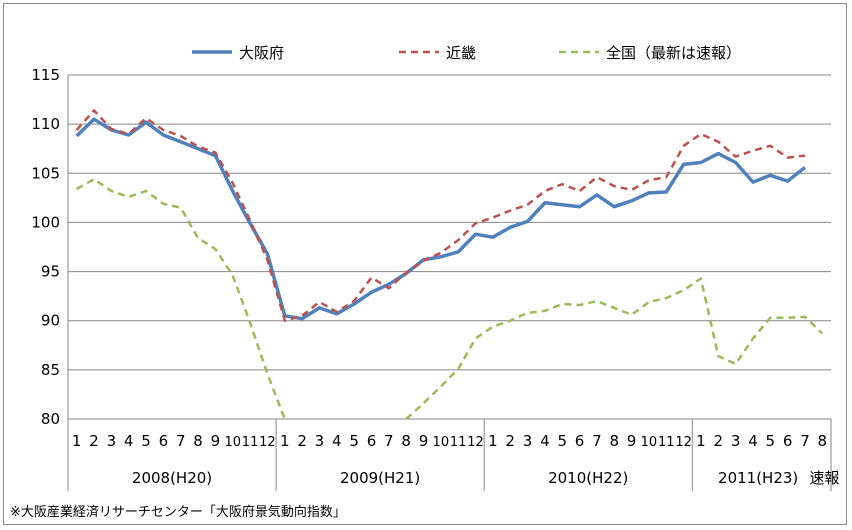 Image resolution: width=852 pixels, height=530 pixels. Describe the element at coordinates (673, 53) in the screenshot. I see `legend-label: 全国（最新は速報）` at that location.